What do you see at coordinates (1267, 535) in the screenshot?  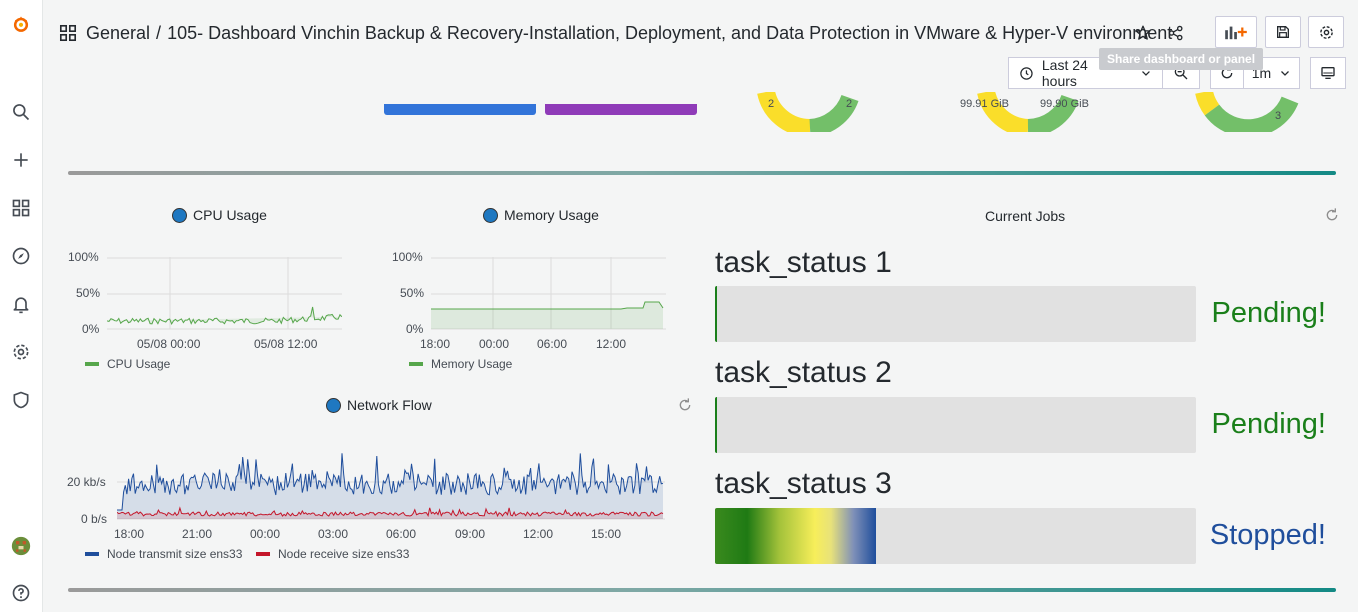 I see `task-status-label: Stopped!` at bounding box center [1267, 535].